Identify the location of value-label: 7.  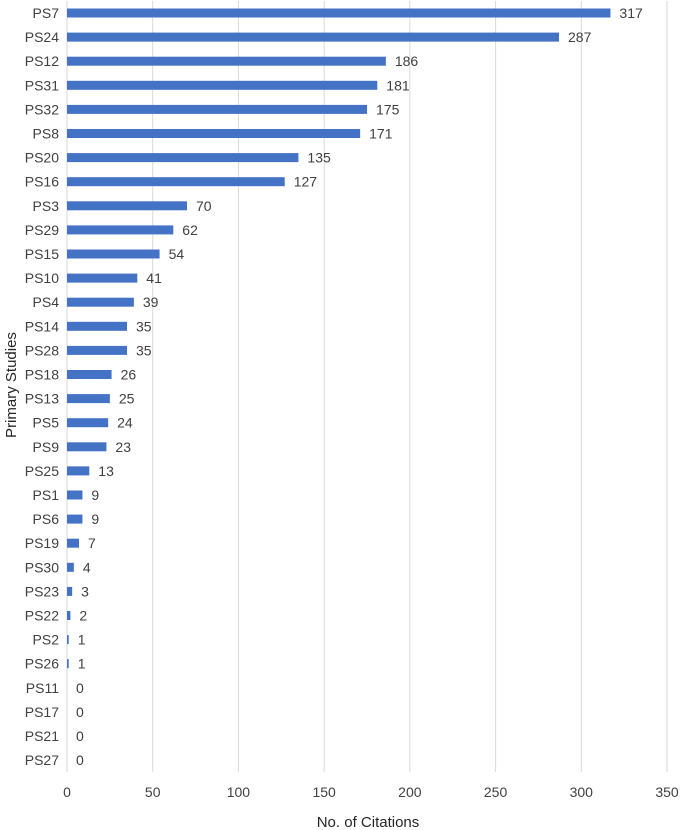
(92, 543).